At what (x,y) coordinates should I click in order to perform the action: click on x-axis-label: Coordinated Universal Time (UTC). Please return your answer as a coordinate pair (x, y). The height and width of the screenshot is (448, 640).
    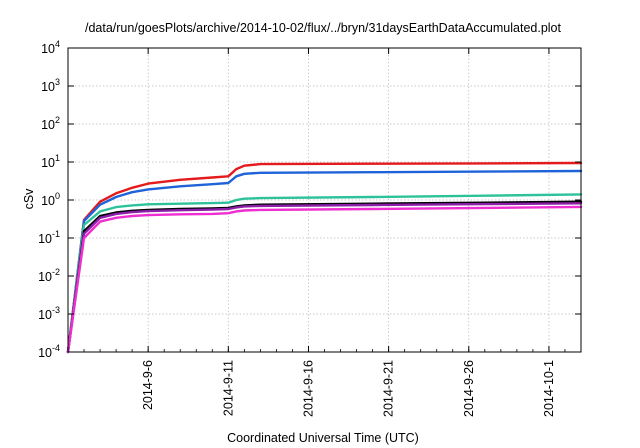
    Looking at the image, I should click on (323, 438).